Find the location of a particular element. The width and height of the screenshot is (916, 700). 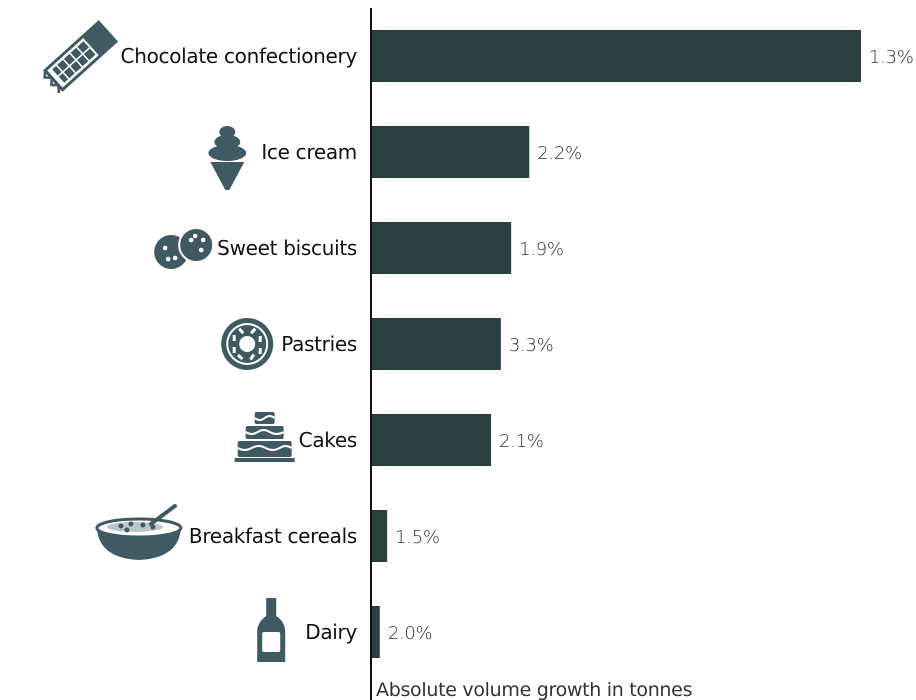

x-axis-title: Absolute volume growth in tonnes is located at coordinates (534, 689).